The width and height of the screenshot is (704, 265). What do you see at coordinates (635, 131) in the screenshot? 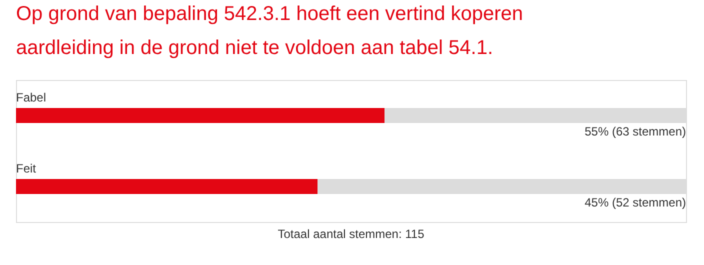
I see `data-label: 55% (63 stemmen)` at bounding box center [635, 131].